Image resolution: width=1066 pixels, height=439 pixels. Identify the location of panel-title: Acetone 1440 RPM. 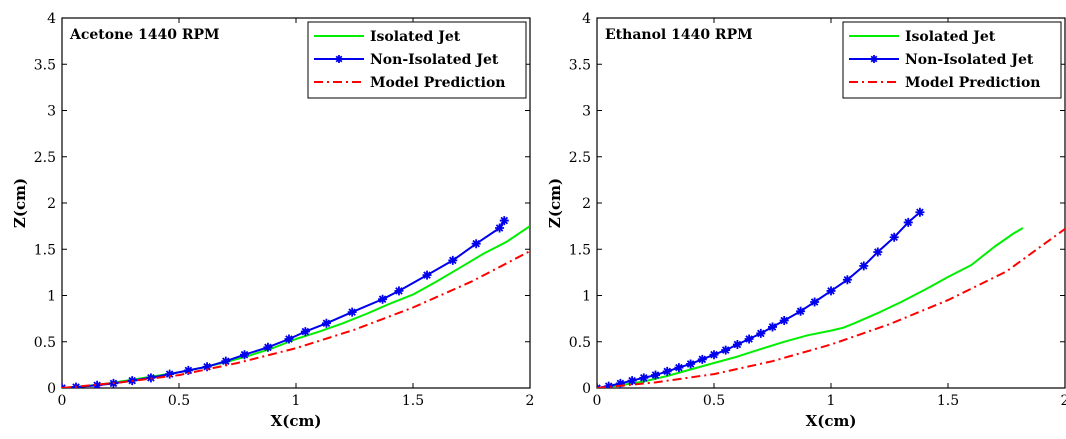
(144, 35).